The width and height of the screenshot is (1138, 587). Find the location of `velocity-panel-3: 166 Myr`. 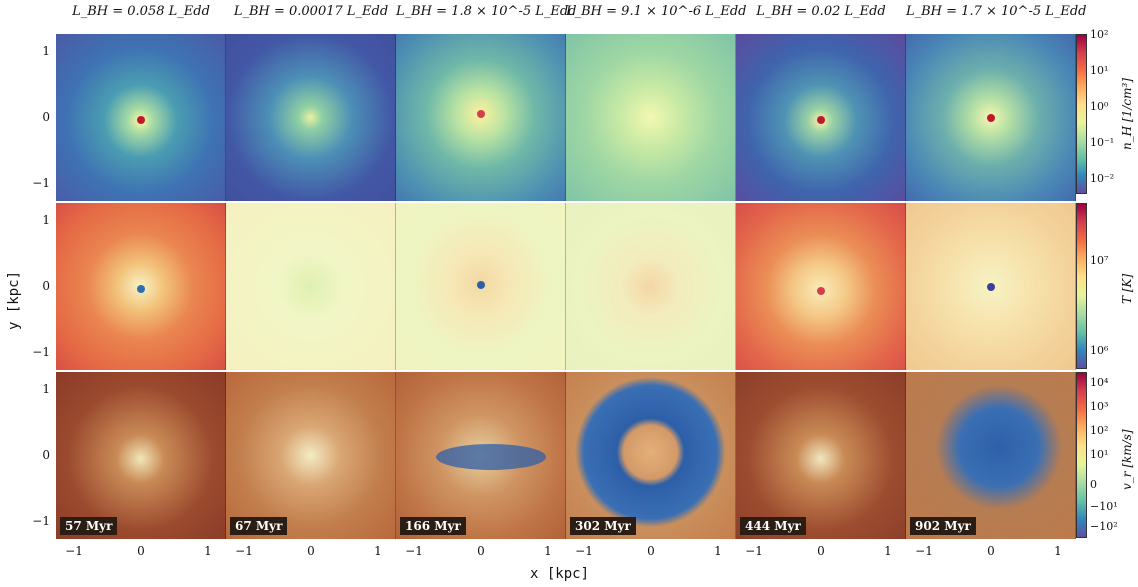

velocity-panel-3: 166 Myr is located at coordinates (481, 455).